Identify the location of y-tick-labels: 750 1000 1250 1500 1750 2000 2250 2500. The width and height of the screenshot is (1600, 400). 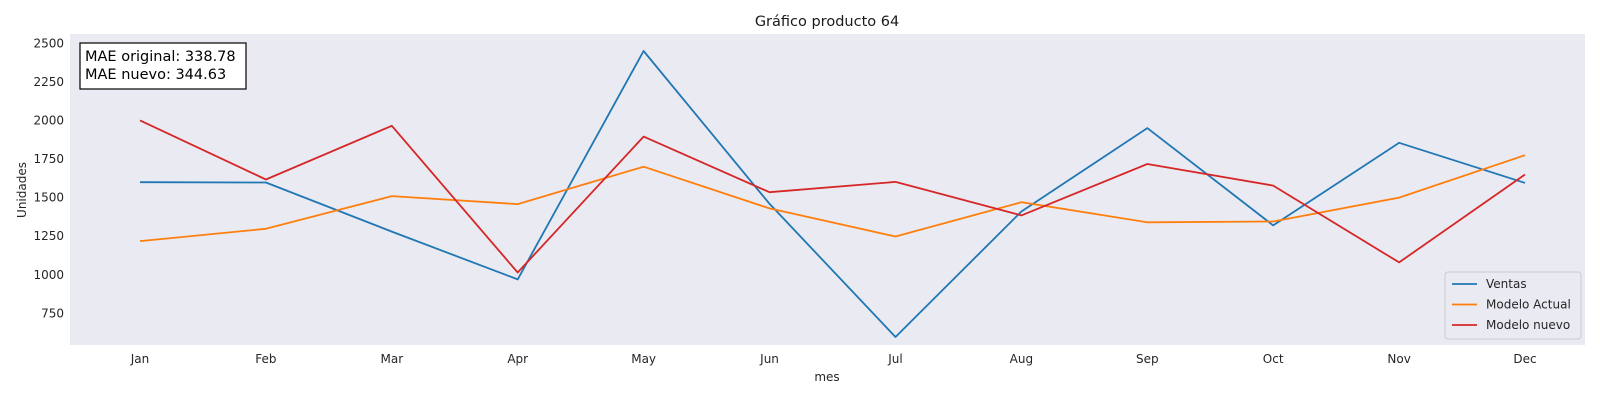
(48, 178).